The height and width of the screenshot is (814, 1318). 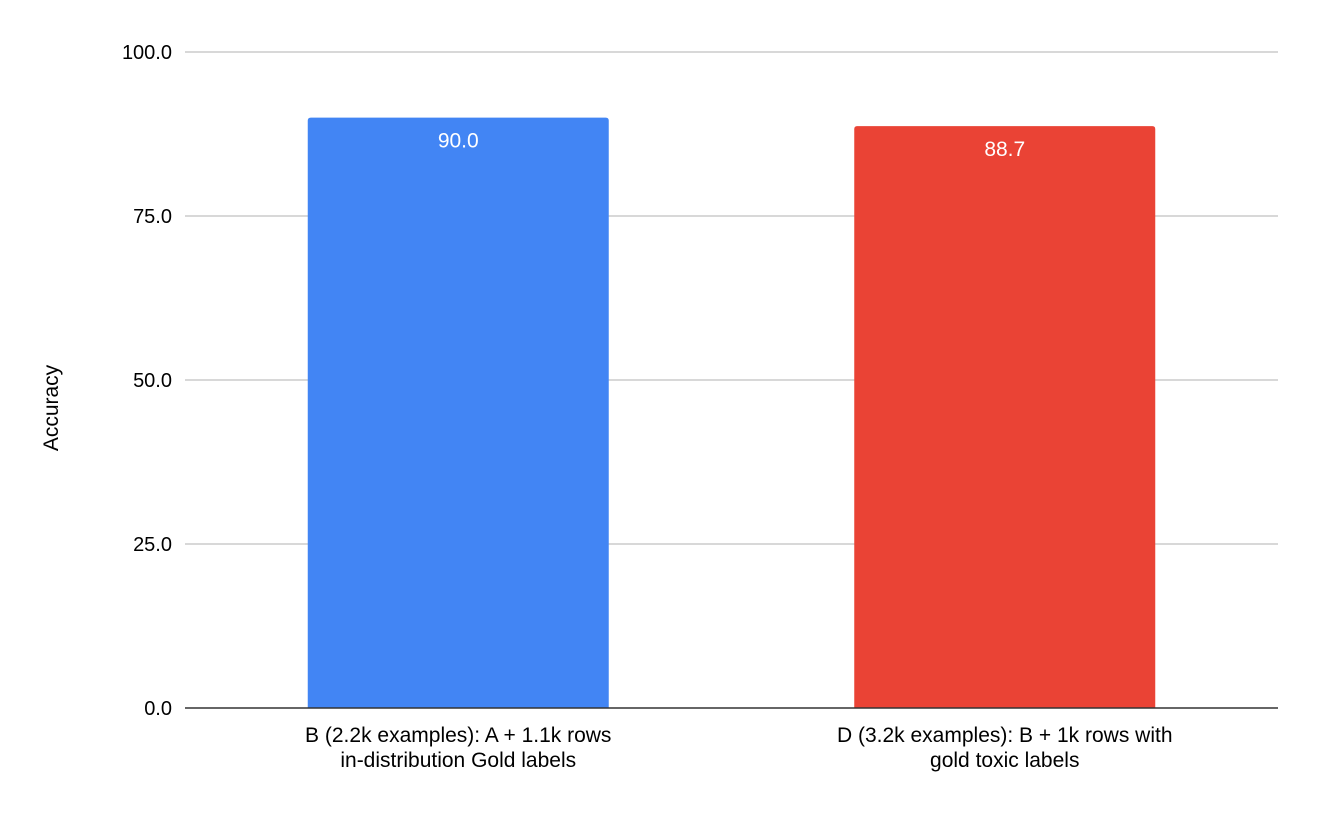 What do you see at coordinates (1005, 735) in the screenshot?
I see `x-tick-label: D (3.2k examples): B + 1k rows with` at bounding box center [1005, 735].